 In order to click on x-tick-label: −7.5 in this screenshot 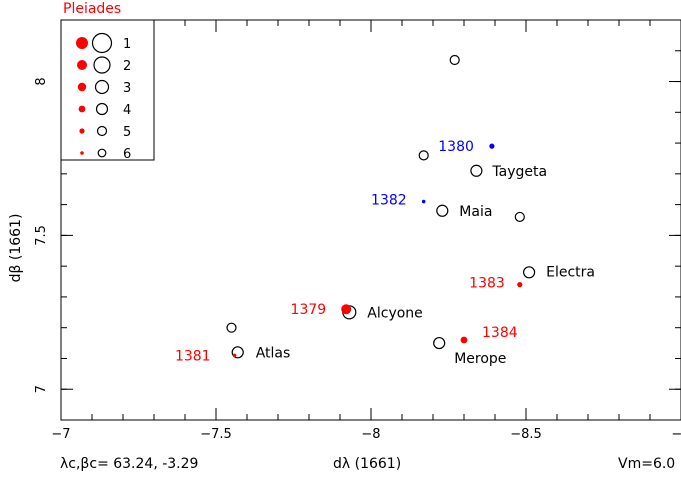, I will do `click(216, 434)`.